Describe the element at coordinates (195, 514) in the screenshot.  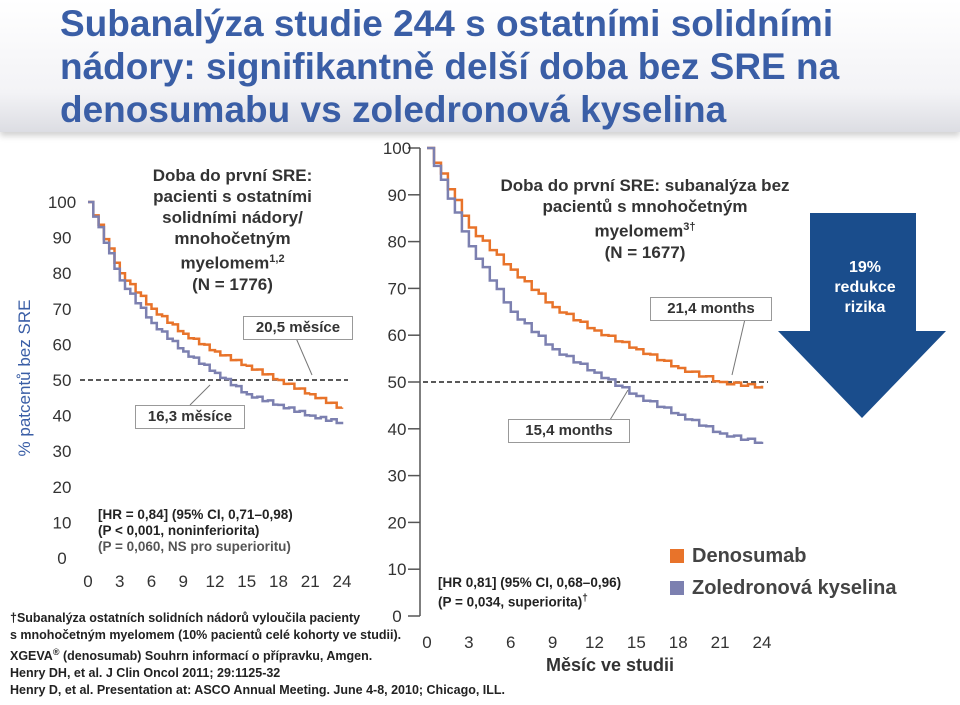
I see `left-hr-line: [HR = 0,84] (95% CI, 0,71–0,98)` at that location.